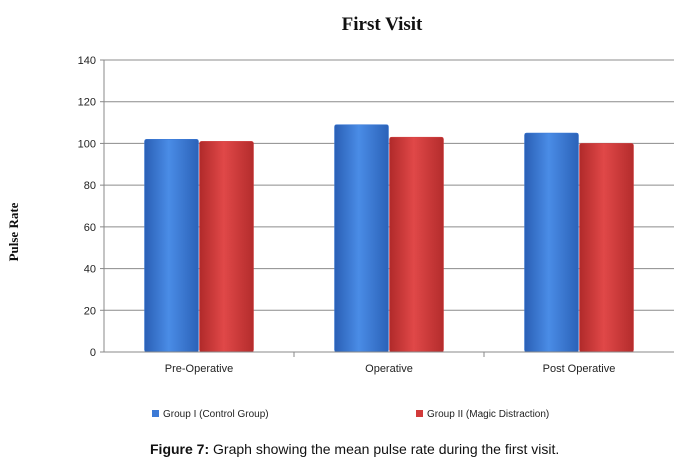 Image resolution: width=681 pixels, height=465 pixels. What do you see at coordinates (90, 186) in the screenshot?
I see `y-tick-label: 80` at bounding box center [90, 186].